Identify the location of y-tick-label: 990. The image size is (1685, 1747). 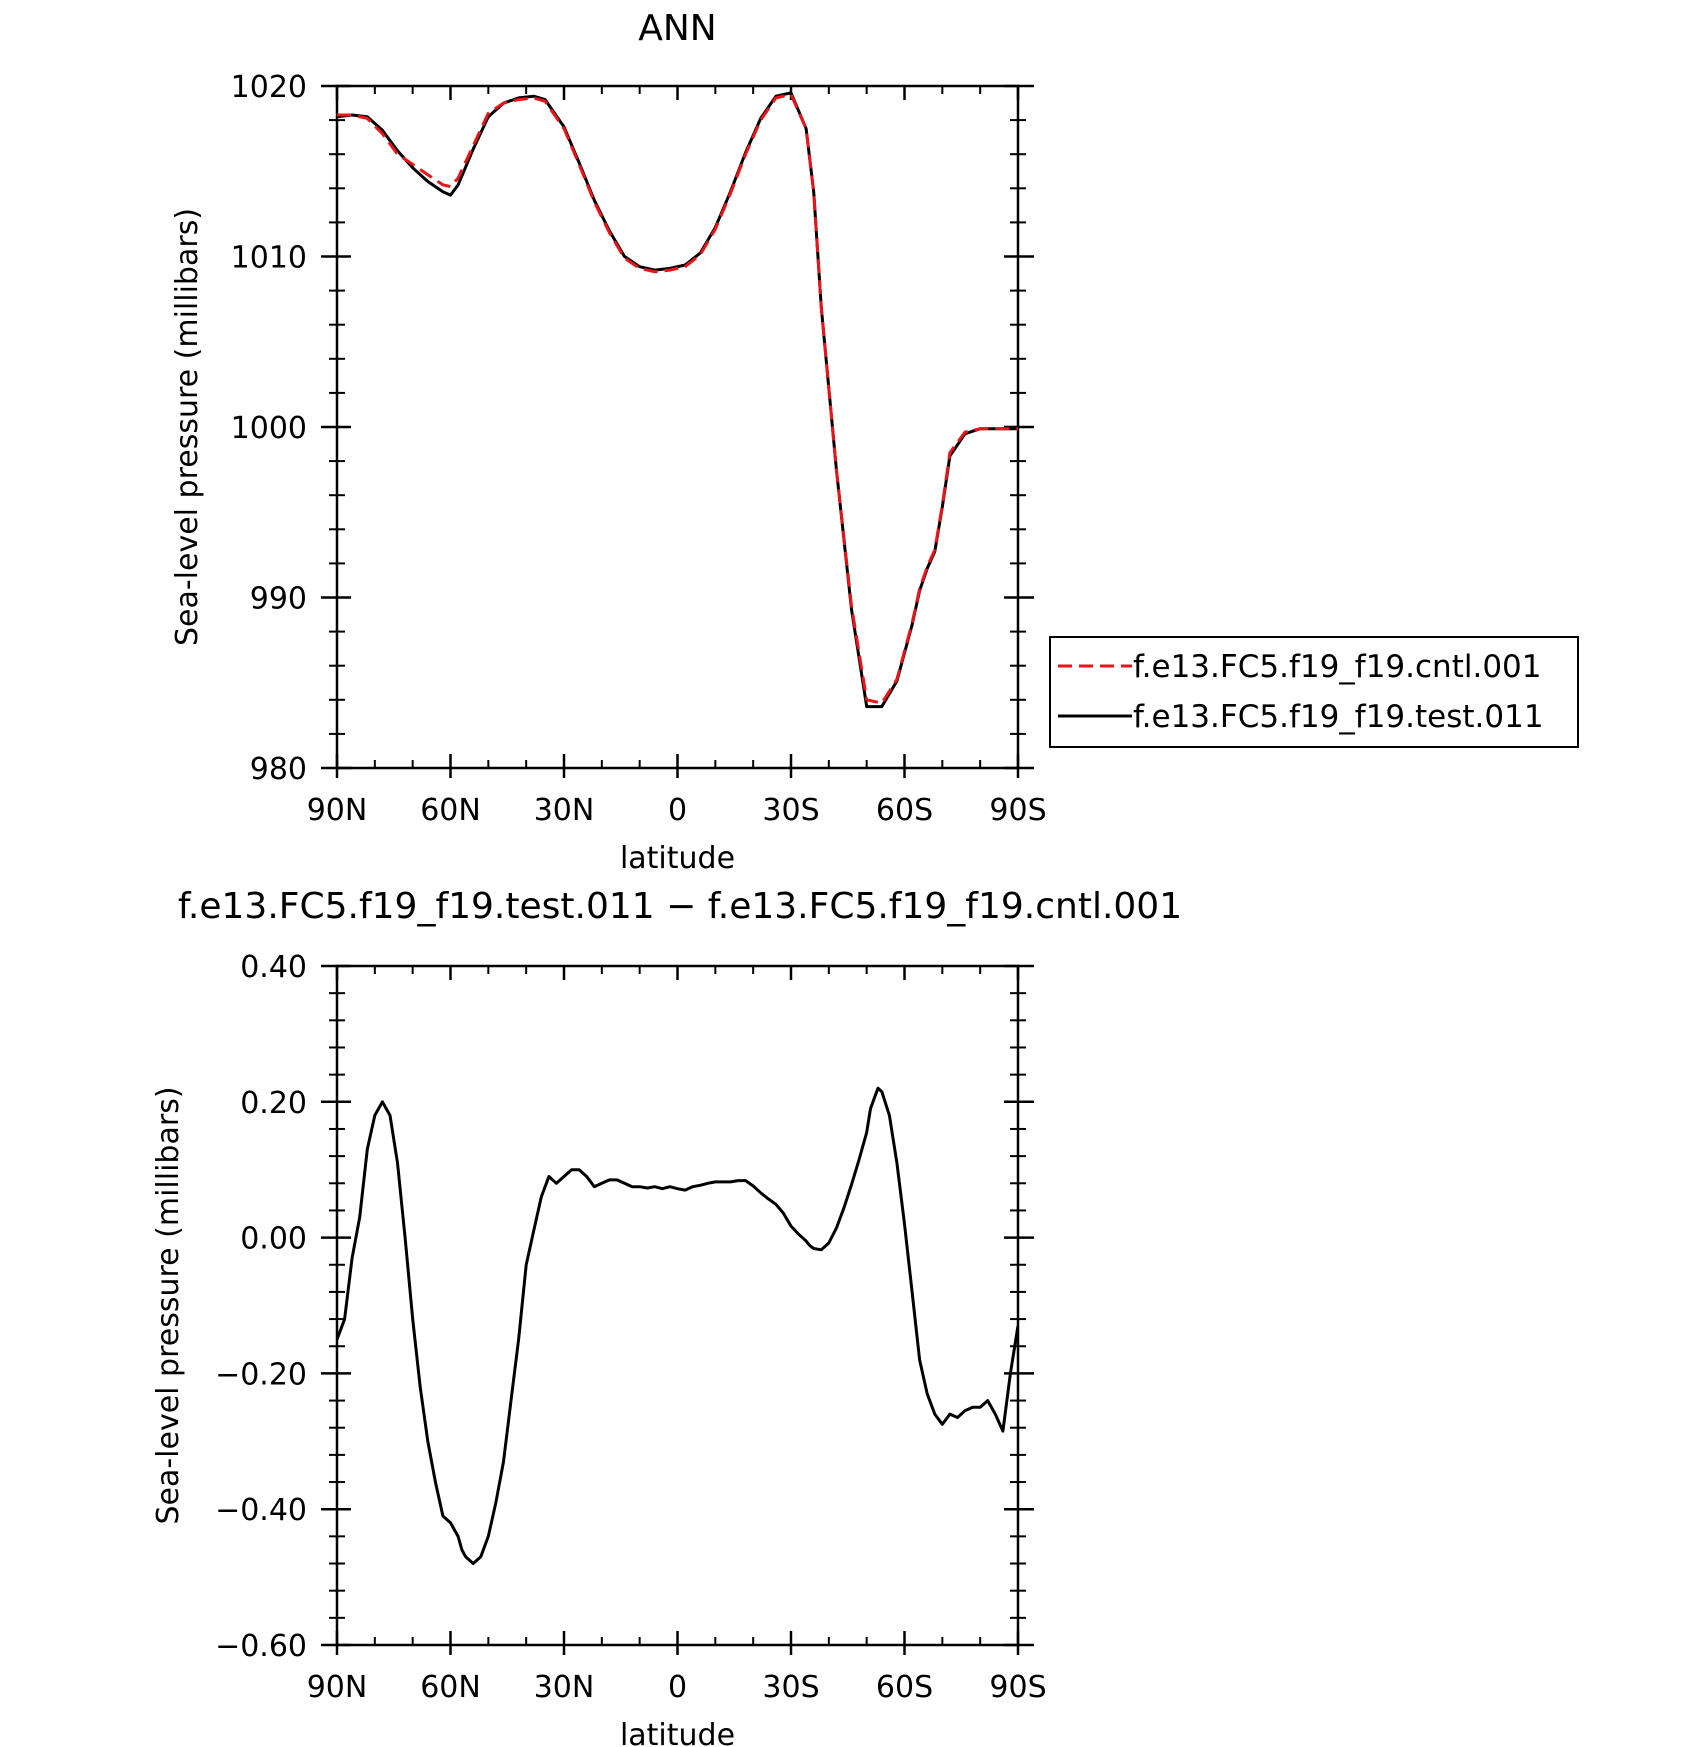
(278, 599).